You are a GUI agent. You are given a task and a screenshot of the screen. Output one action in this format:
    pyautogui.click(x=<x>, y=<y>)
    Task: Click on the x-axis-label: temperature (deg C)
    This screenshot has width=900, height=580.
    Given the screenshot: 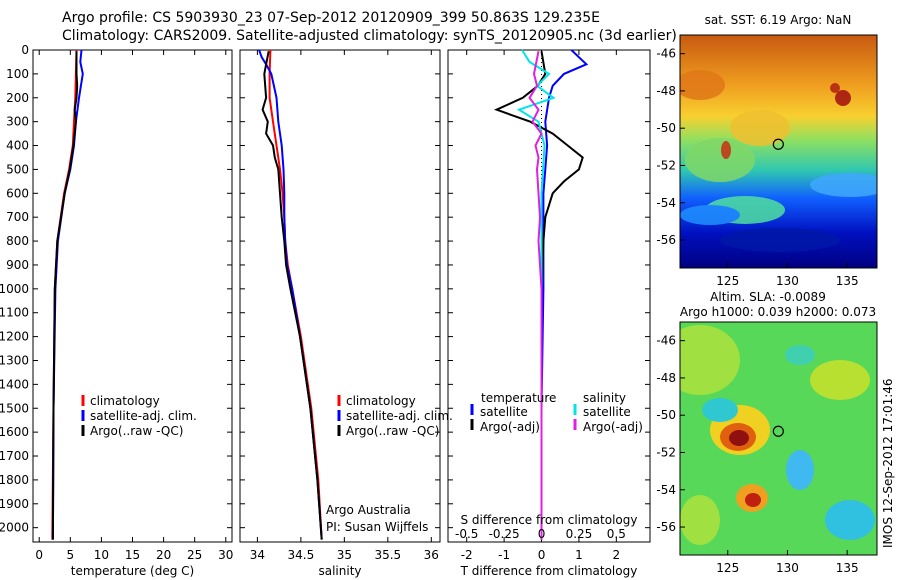 What is the action you would take?
    pyautogui.click(x=132, y=571)
    